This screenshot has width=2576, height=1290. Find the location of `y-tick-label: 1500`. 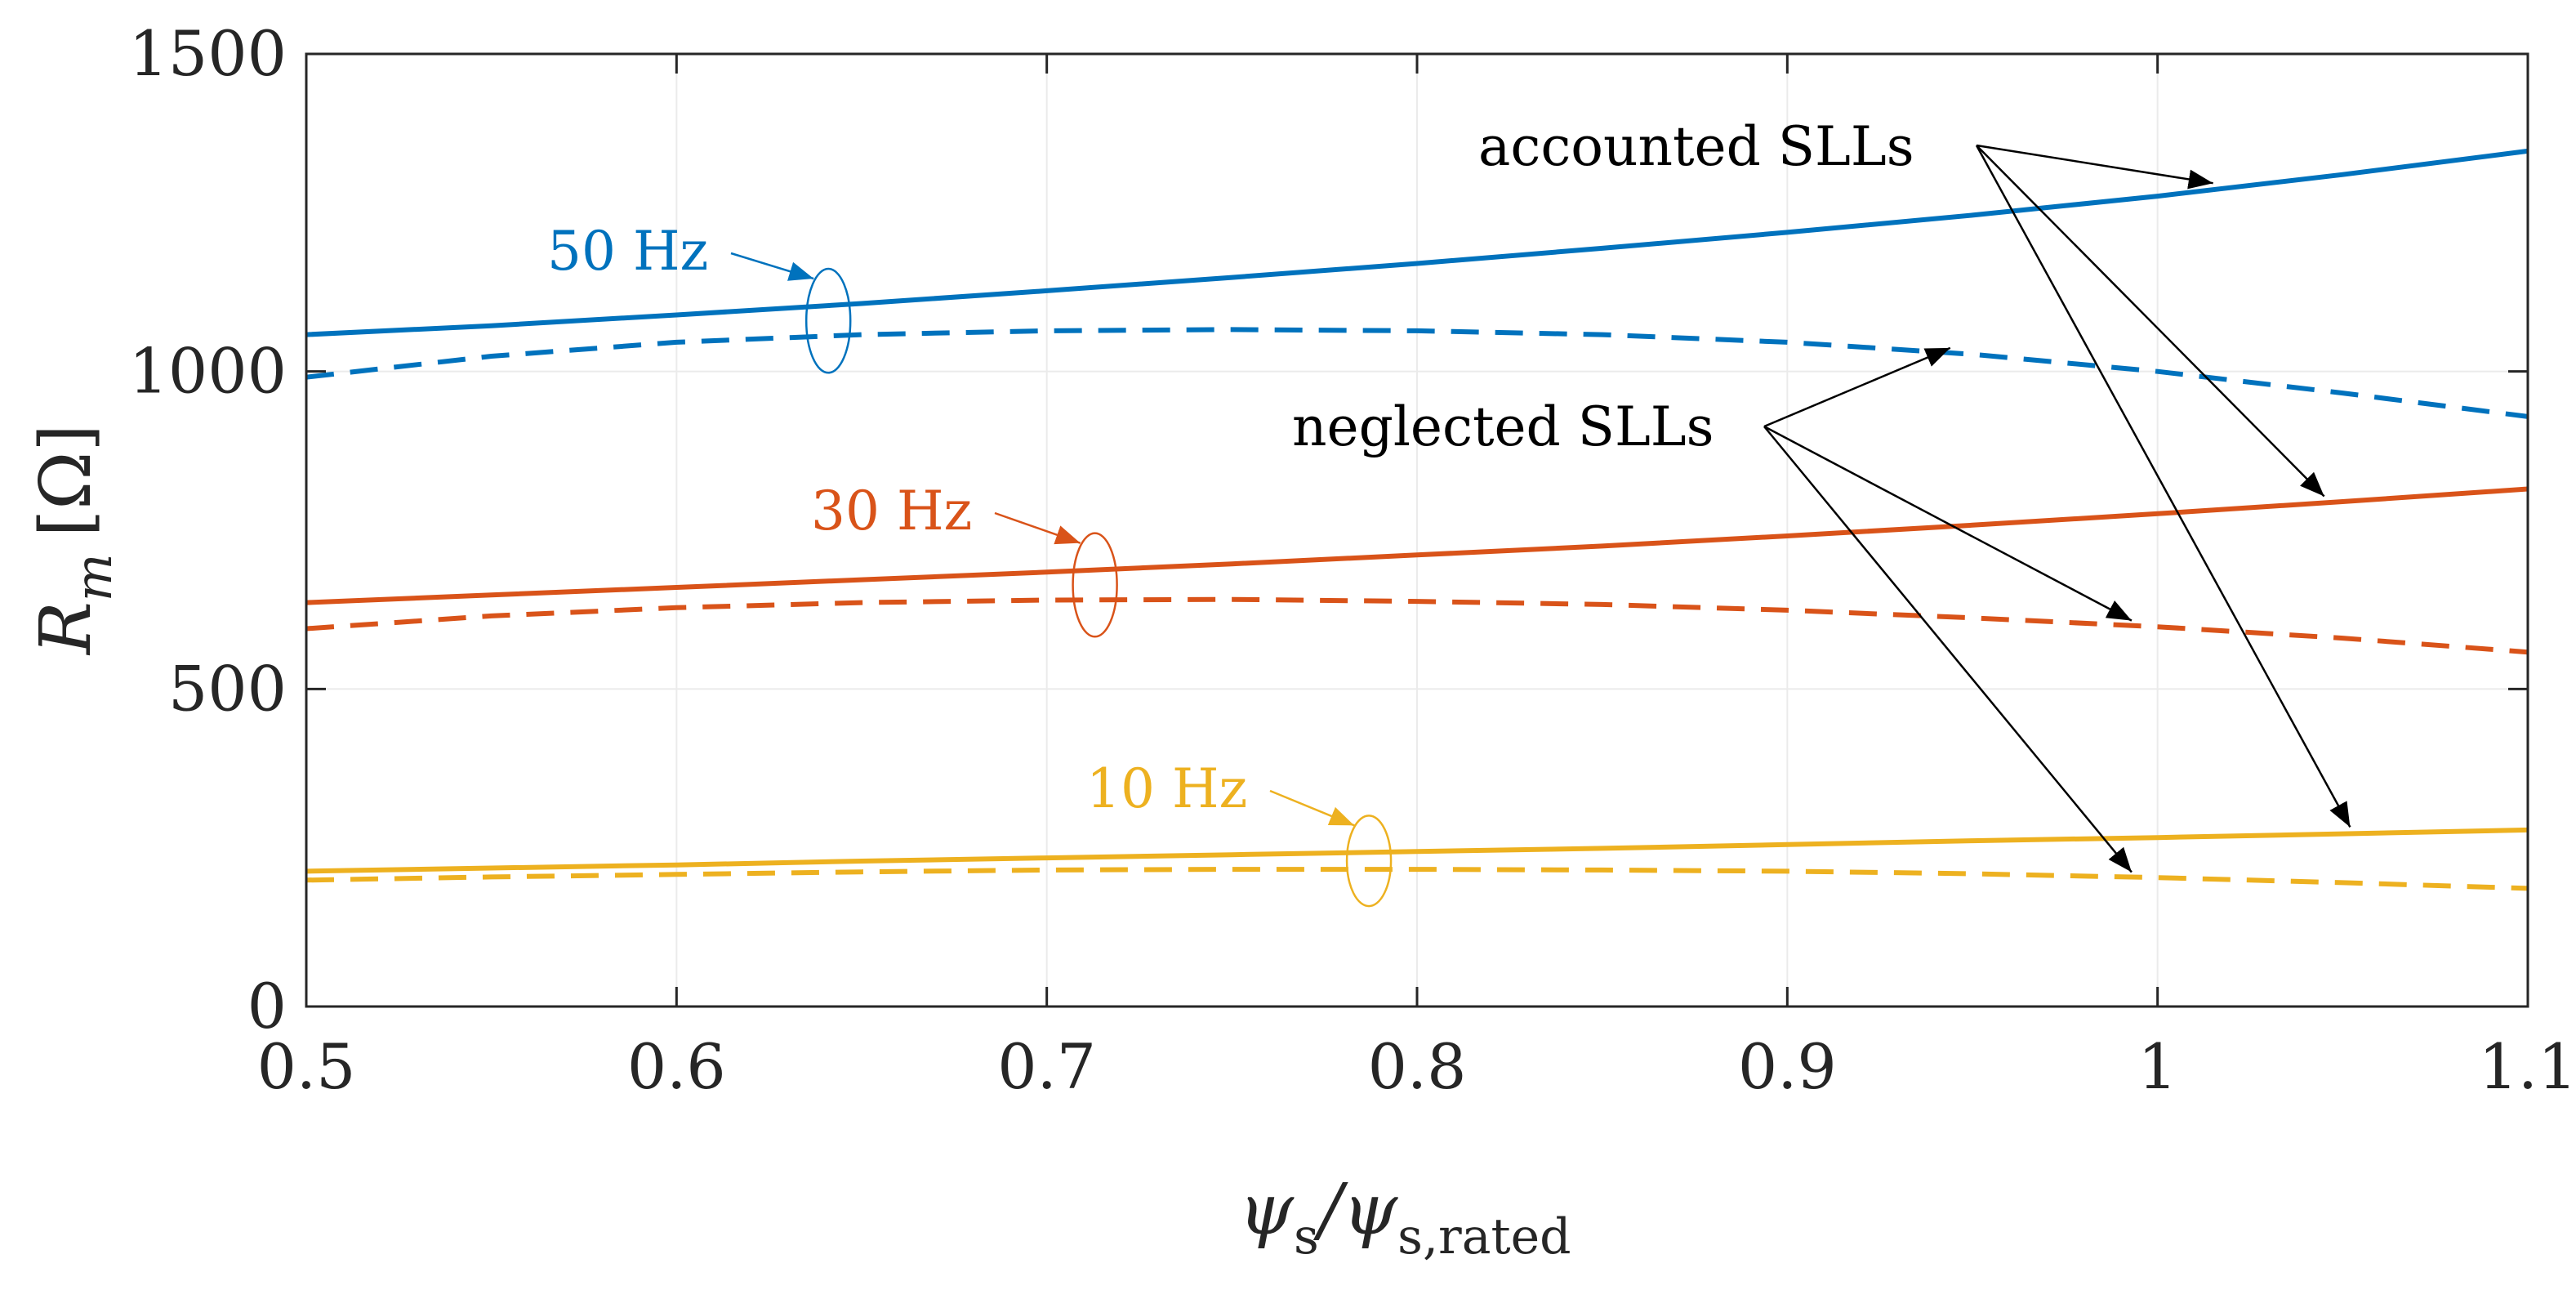

y-tick-label: 1500 is located at coordinates (208, 54).